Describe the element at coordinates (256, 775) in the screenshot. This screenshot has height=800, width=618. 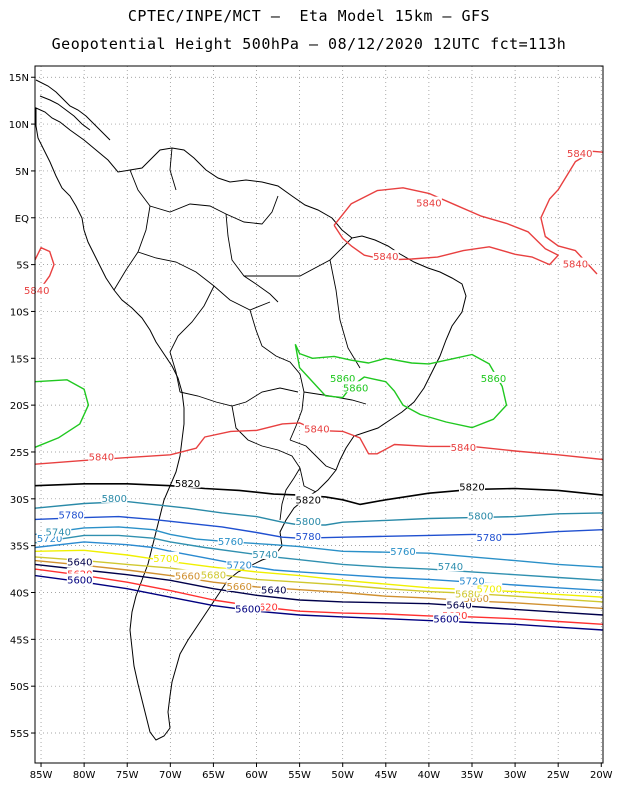
I see `lon-tick-label: 60W` at that location.